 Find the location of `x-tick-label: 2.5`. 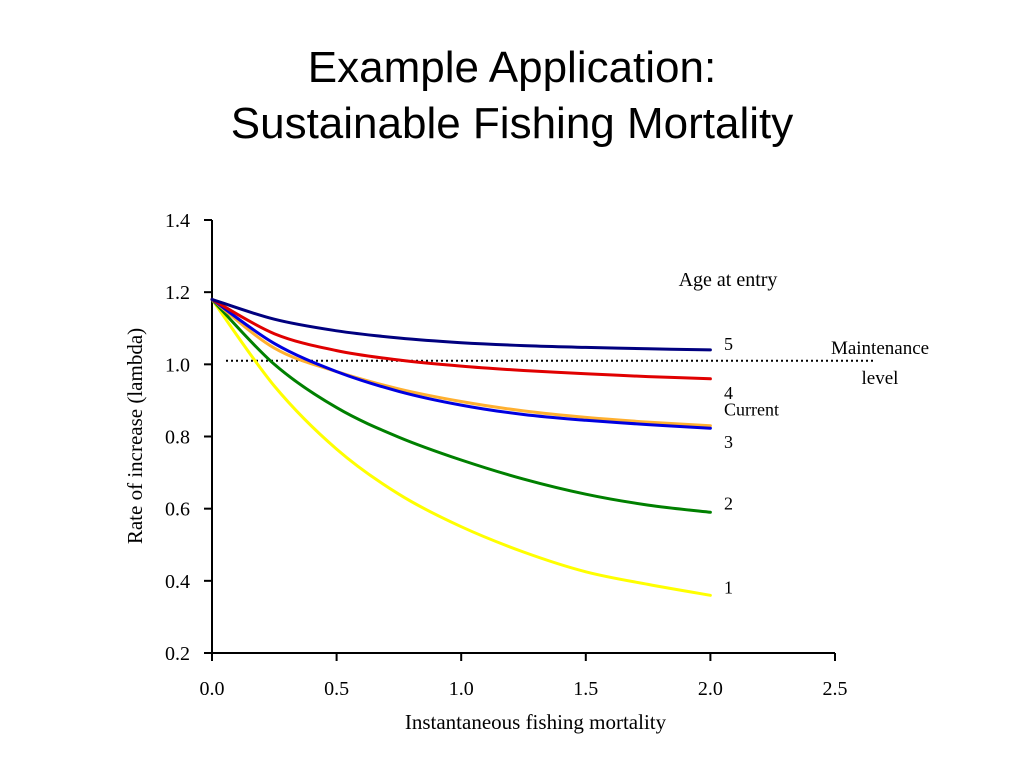

x-tick-label: 2.5 is located at coordinates (835, 689).